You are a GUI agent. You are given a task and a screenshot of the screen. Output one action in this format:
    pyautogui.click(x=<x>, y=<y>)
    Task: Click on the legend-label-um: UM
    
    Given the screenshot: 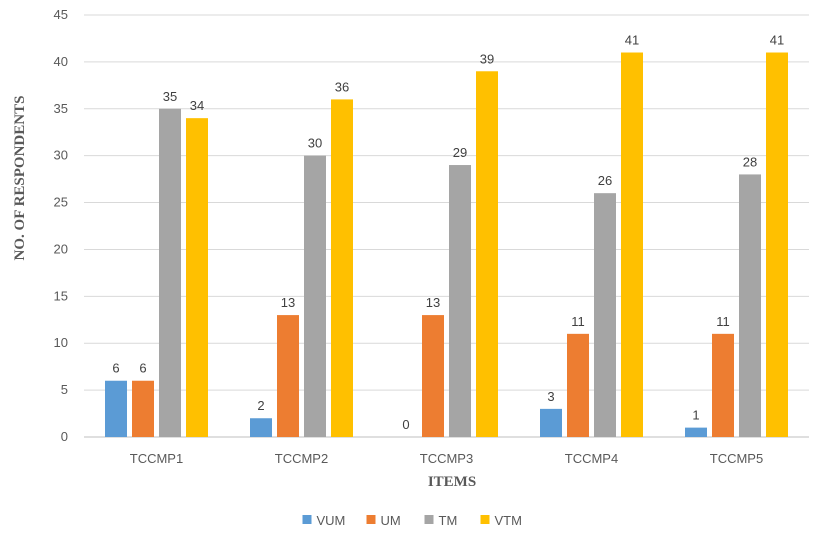 What is the action you would take?
    pyautogui.click(x=391, y=520)
    